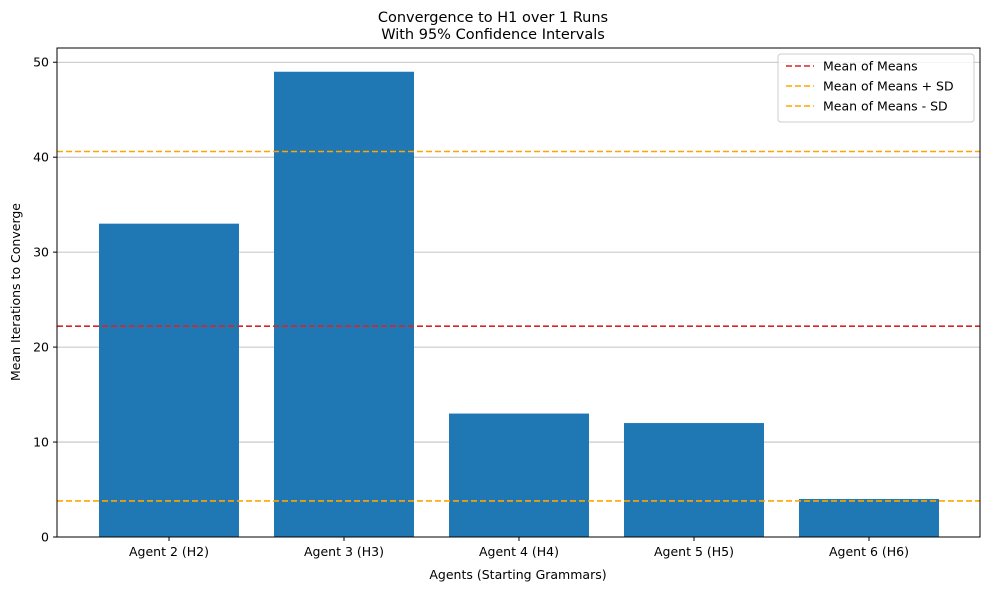 The width and height of the screenshot is (989, 590). What do you see at coordinates (45, 537) in the screenshot?
I see `y-tick-label: 0` at bounding box center [45, 537].